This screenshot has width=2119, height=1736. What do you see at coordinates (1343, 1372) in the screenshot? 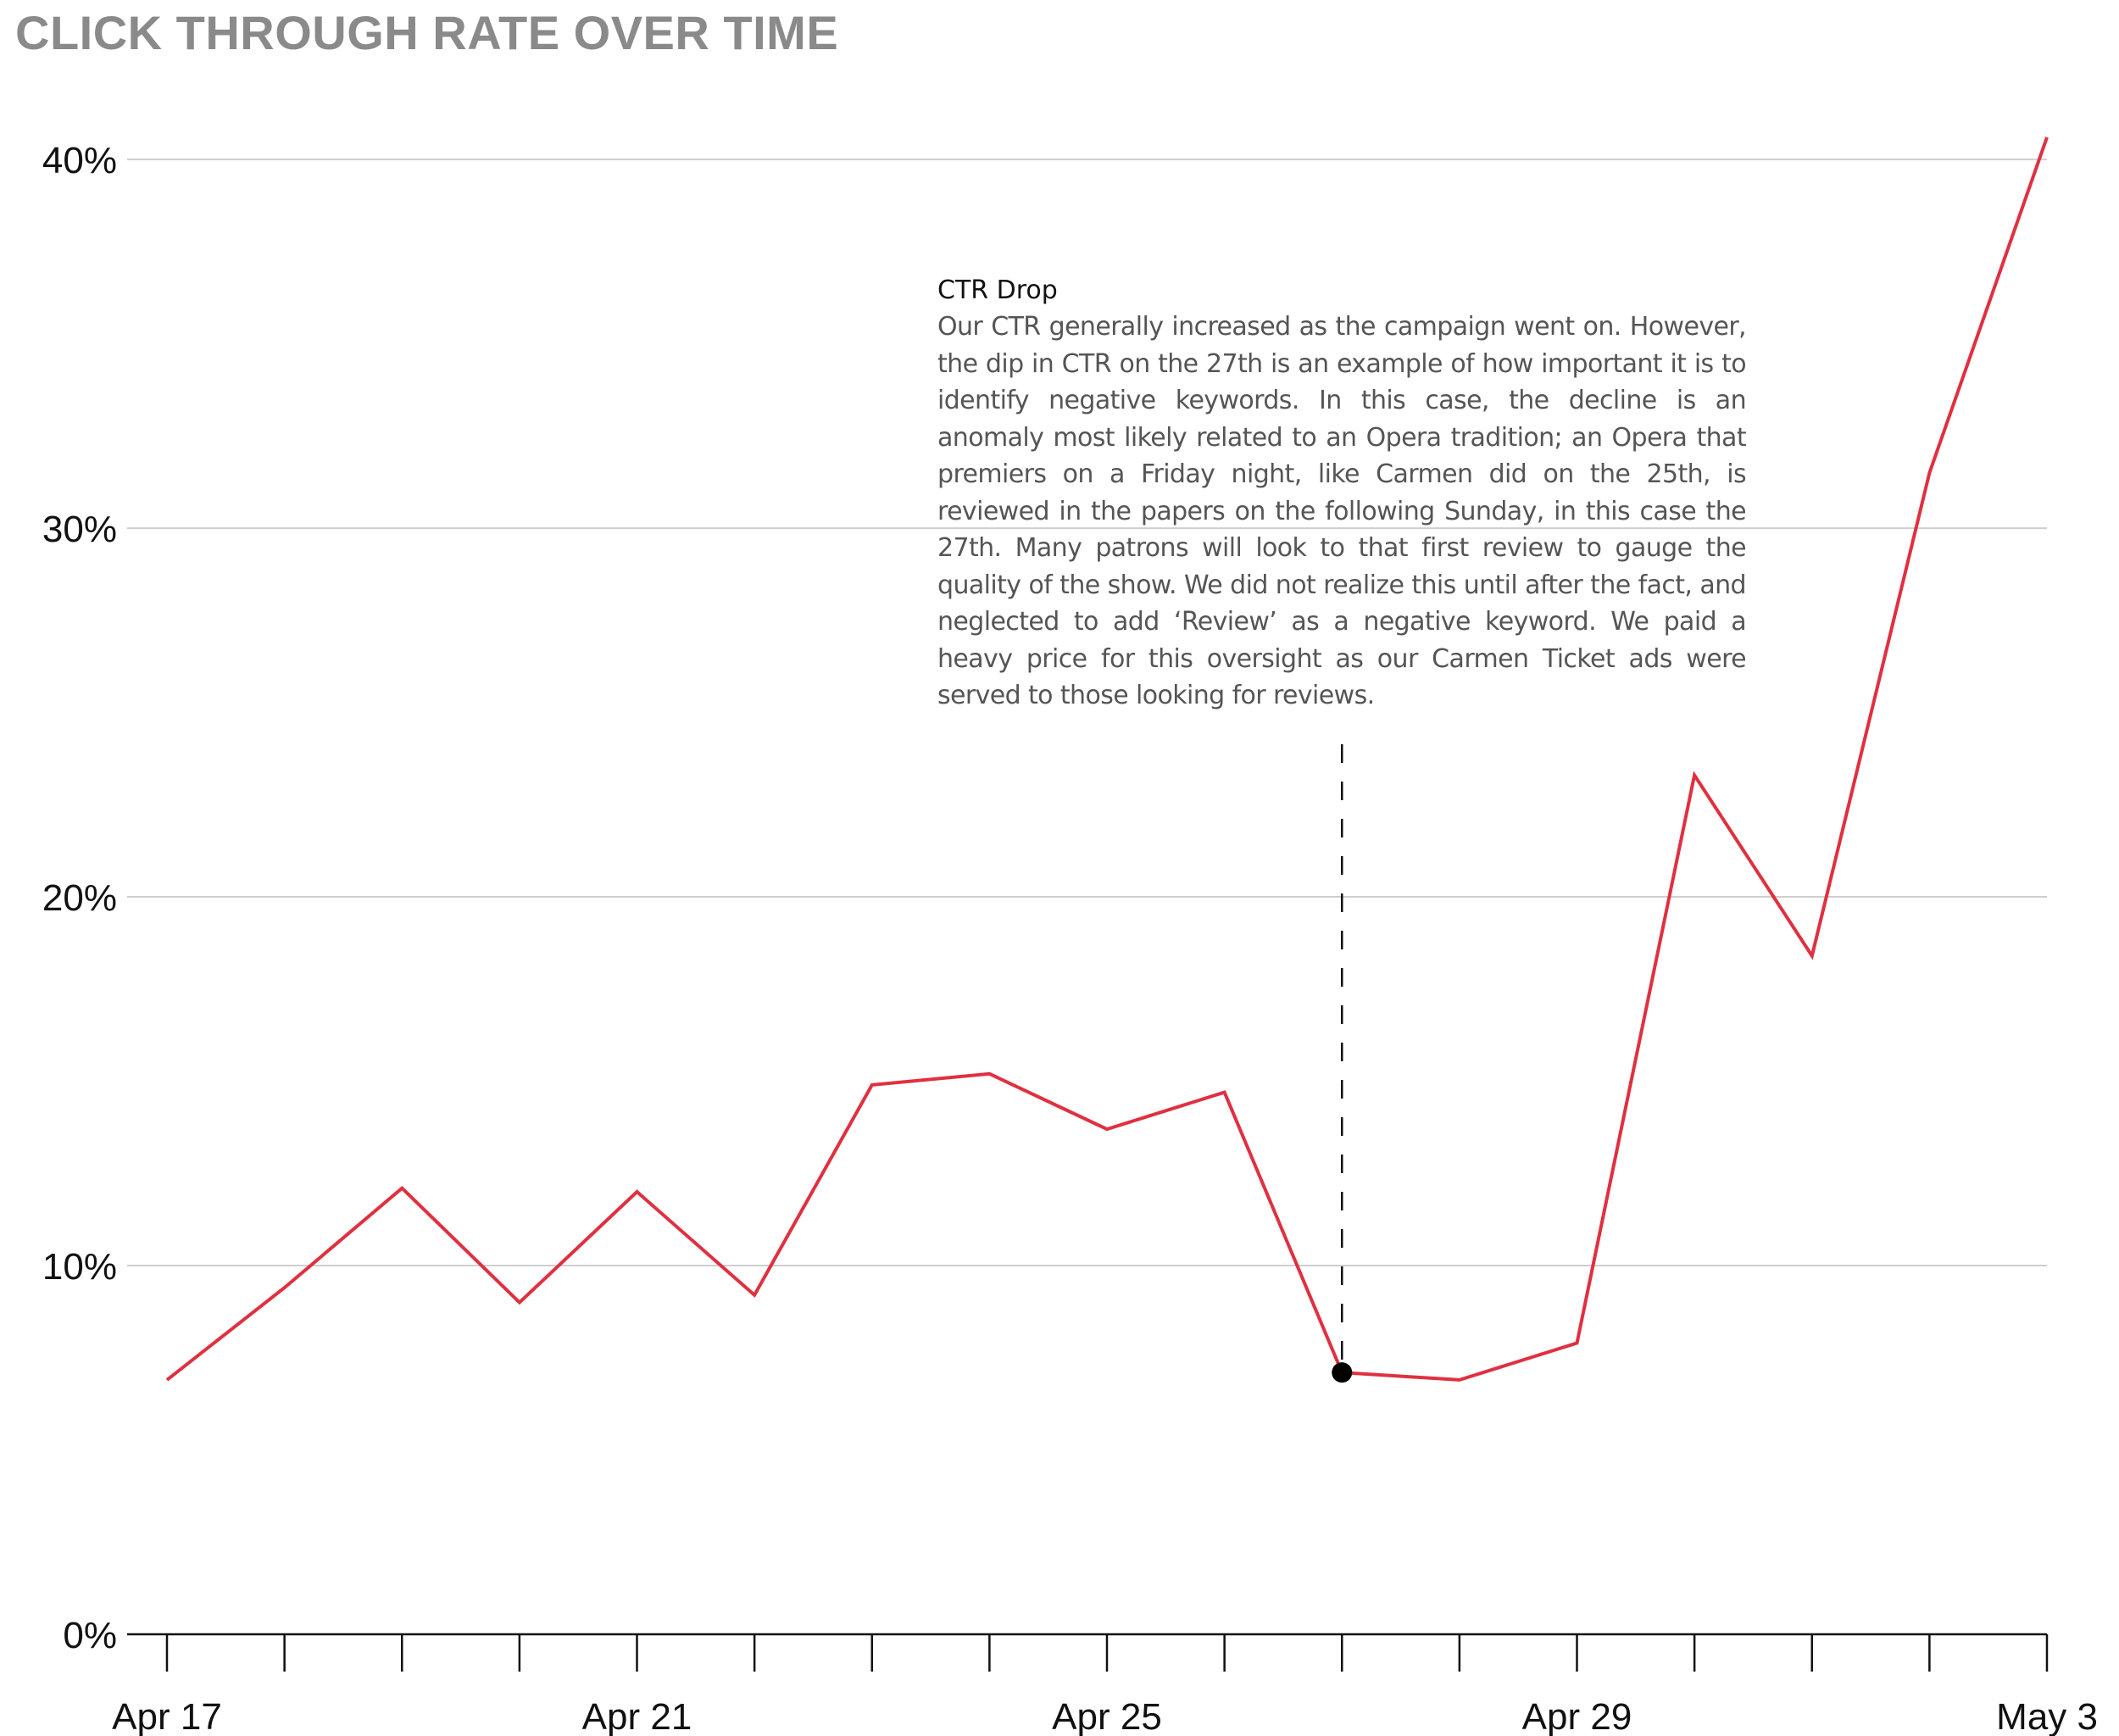
I see `annotation-point` at bounding box center [1343, 1372].